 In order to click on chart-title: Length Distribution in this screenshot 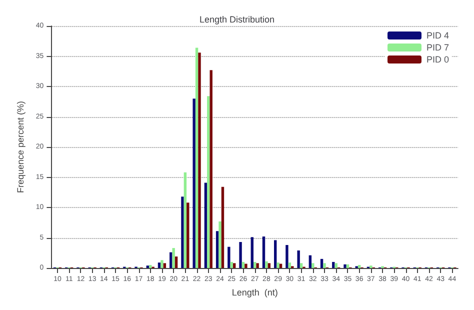, I will do `click(237, 19)`.